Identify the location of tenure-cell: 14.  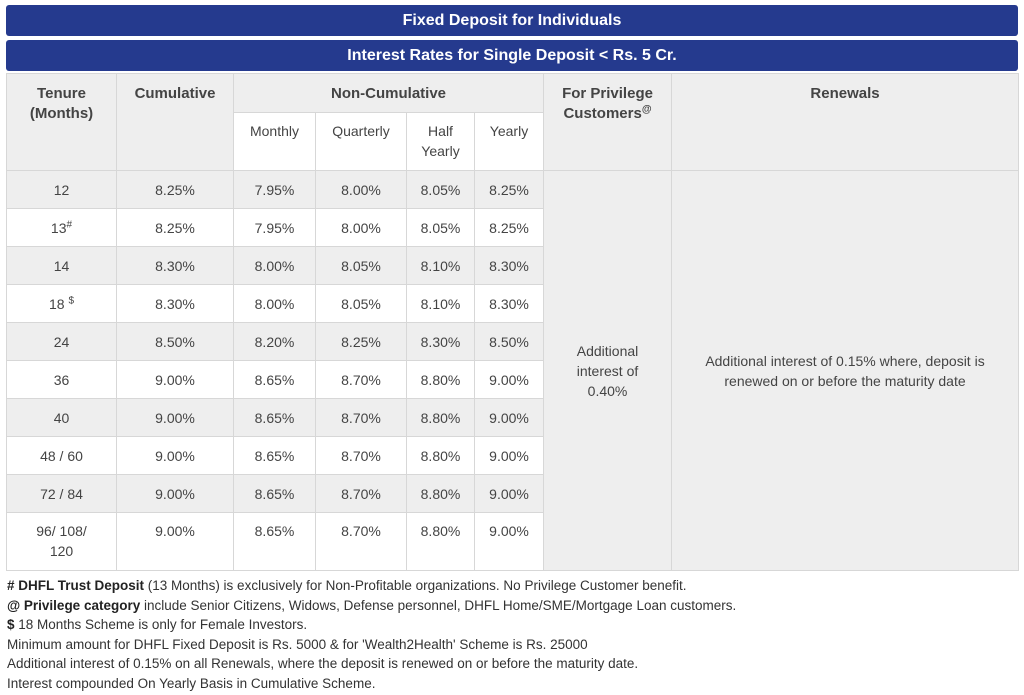
(61, 265).